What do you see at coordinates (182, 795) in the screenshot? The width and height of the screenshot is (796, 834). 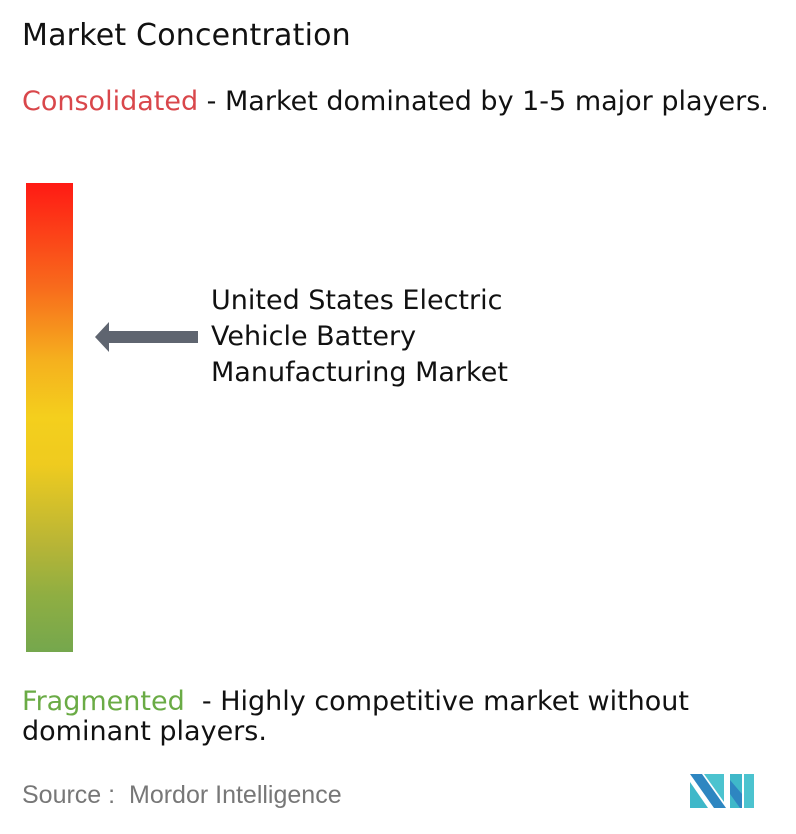 I see `source-credit: Source : Mordor Intelligence` at bounding box center [182, 795].